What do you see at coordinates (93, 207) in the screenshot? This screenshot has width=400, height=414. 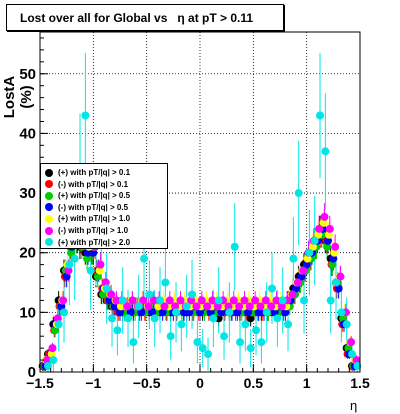 I see `legend-label: (-) with pT/|q| > 0.5` at bounding box center [93, 207].